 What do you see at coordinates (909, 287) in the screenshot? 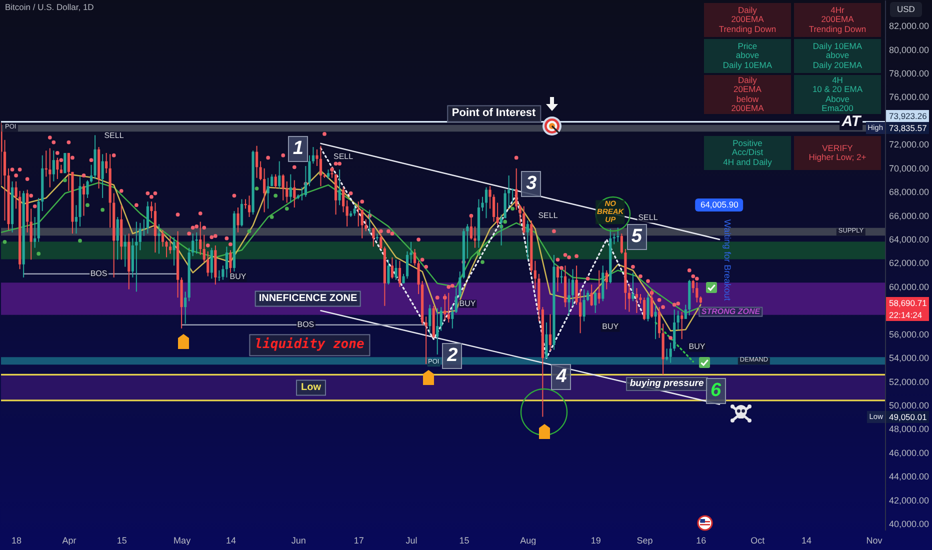
I see `y-tick-label: 60,000.00` at bounding box center [909, 287].